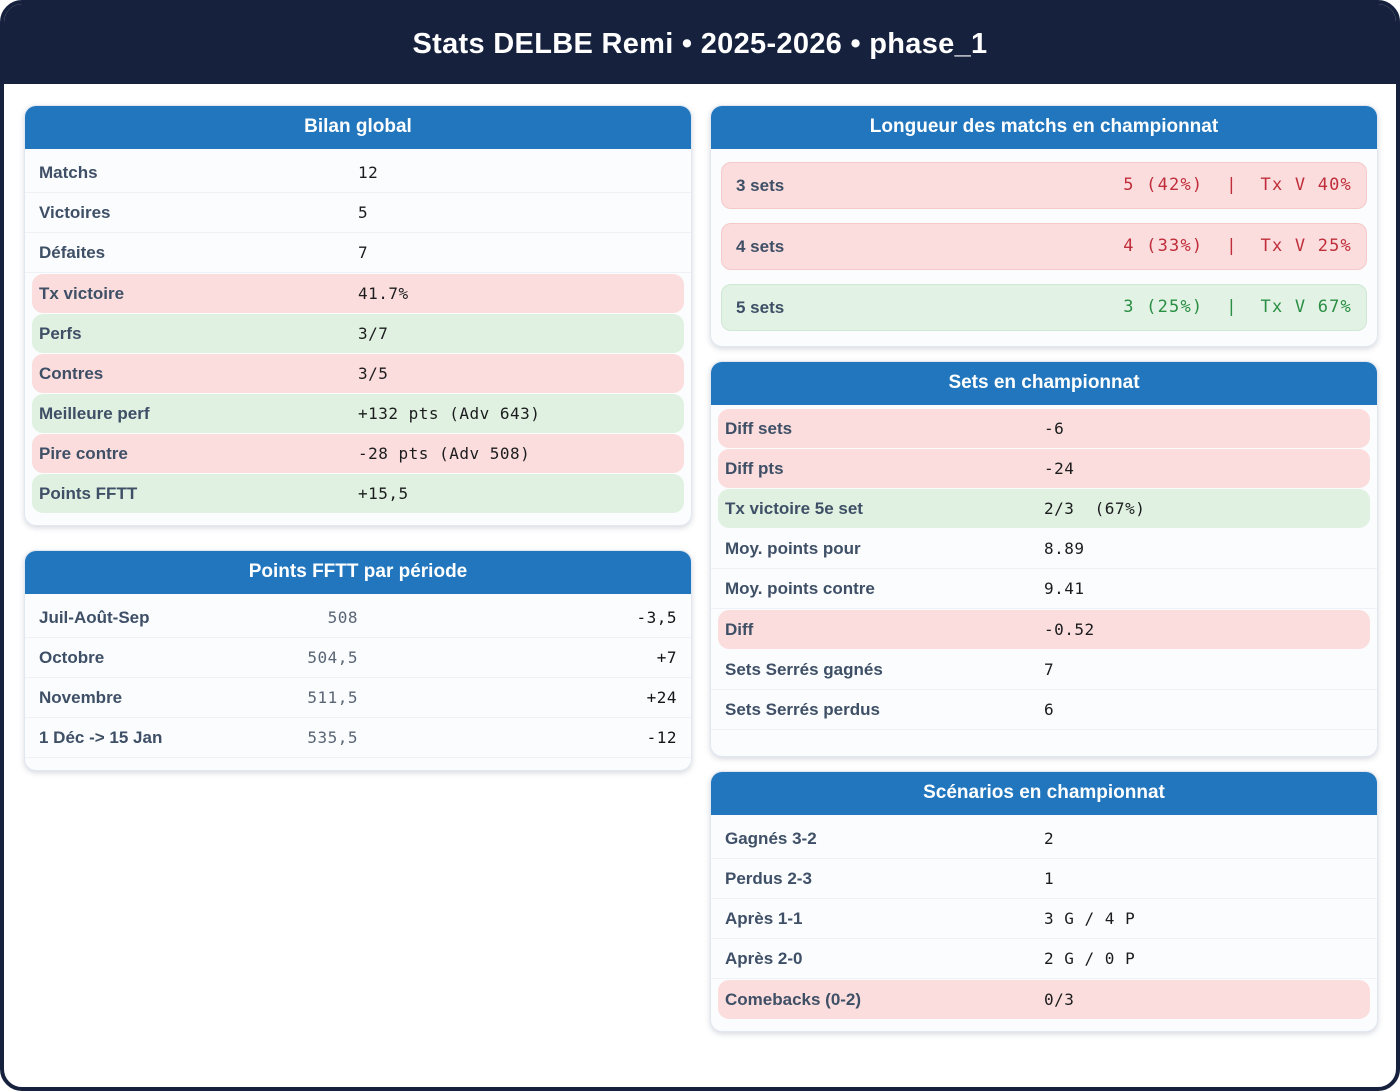 The image size is (1400, 1091). Describe the element at coordinates (358, 213) in the screenshot. I see `stat-row: Victoires 5` at that location.